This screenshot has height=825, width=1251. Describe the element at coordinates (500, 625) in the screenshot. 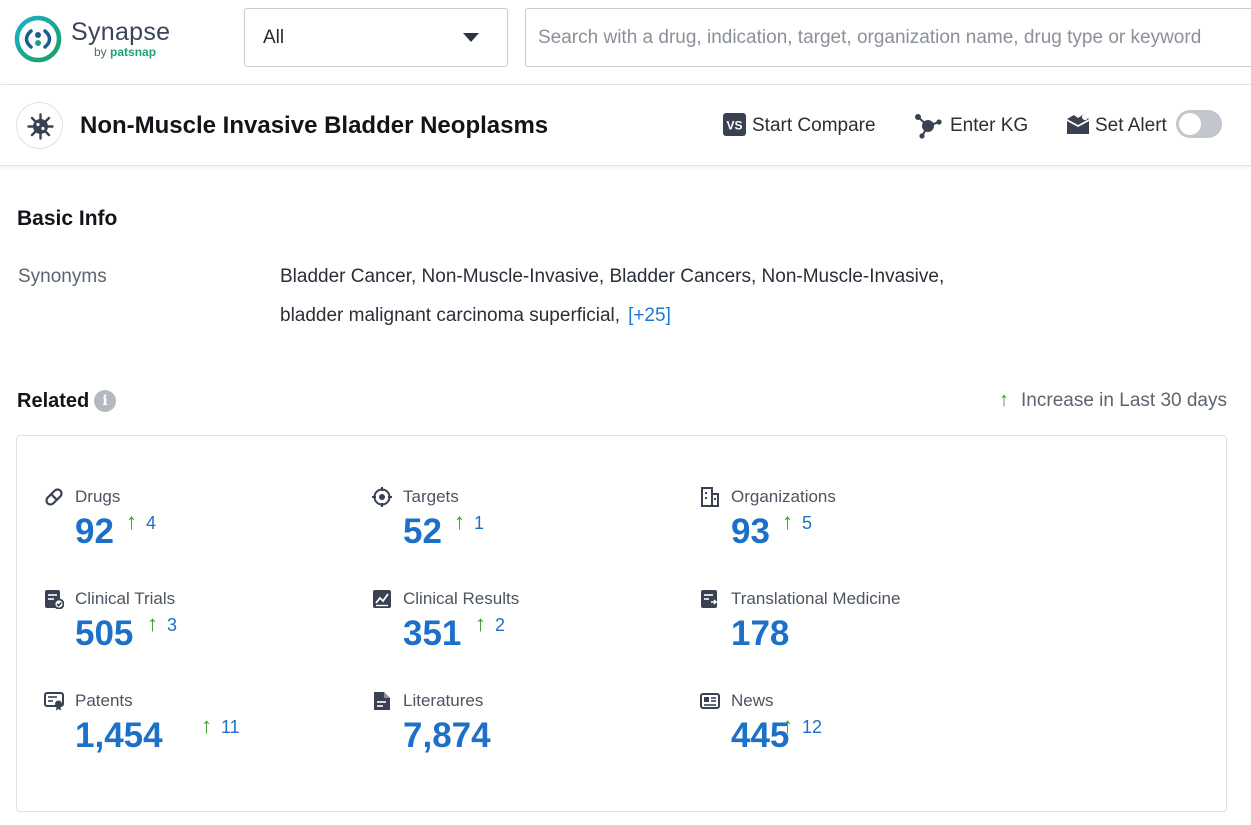

I see `stat-increase-count: 2` at that location.